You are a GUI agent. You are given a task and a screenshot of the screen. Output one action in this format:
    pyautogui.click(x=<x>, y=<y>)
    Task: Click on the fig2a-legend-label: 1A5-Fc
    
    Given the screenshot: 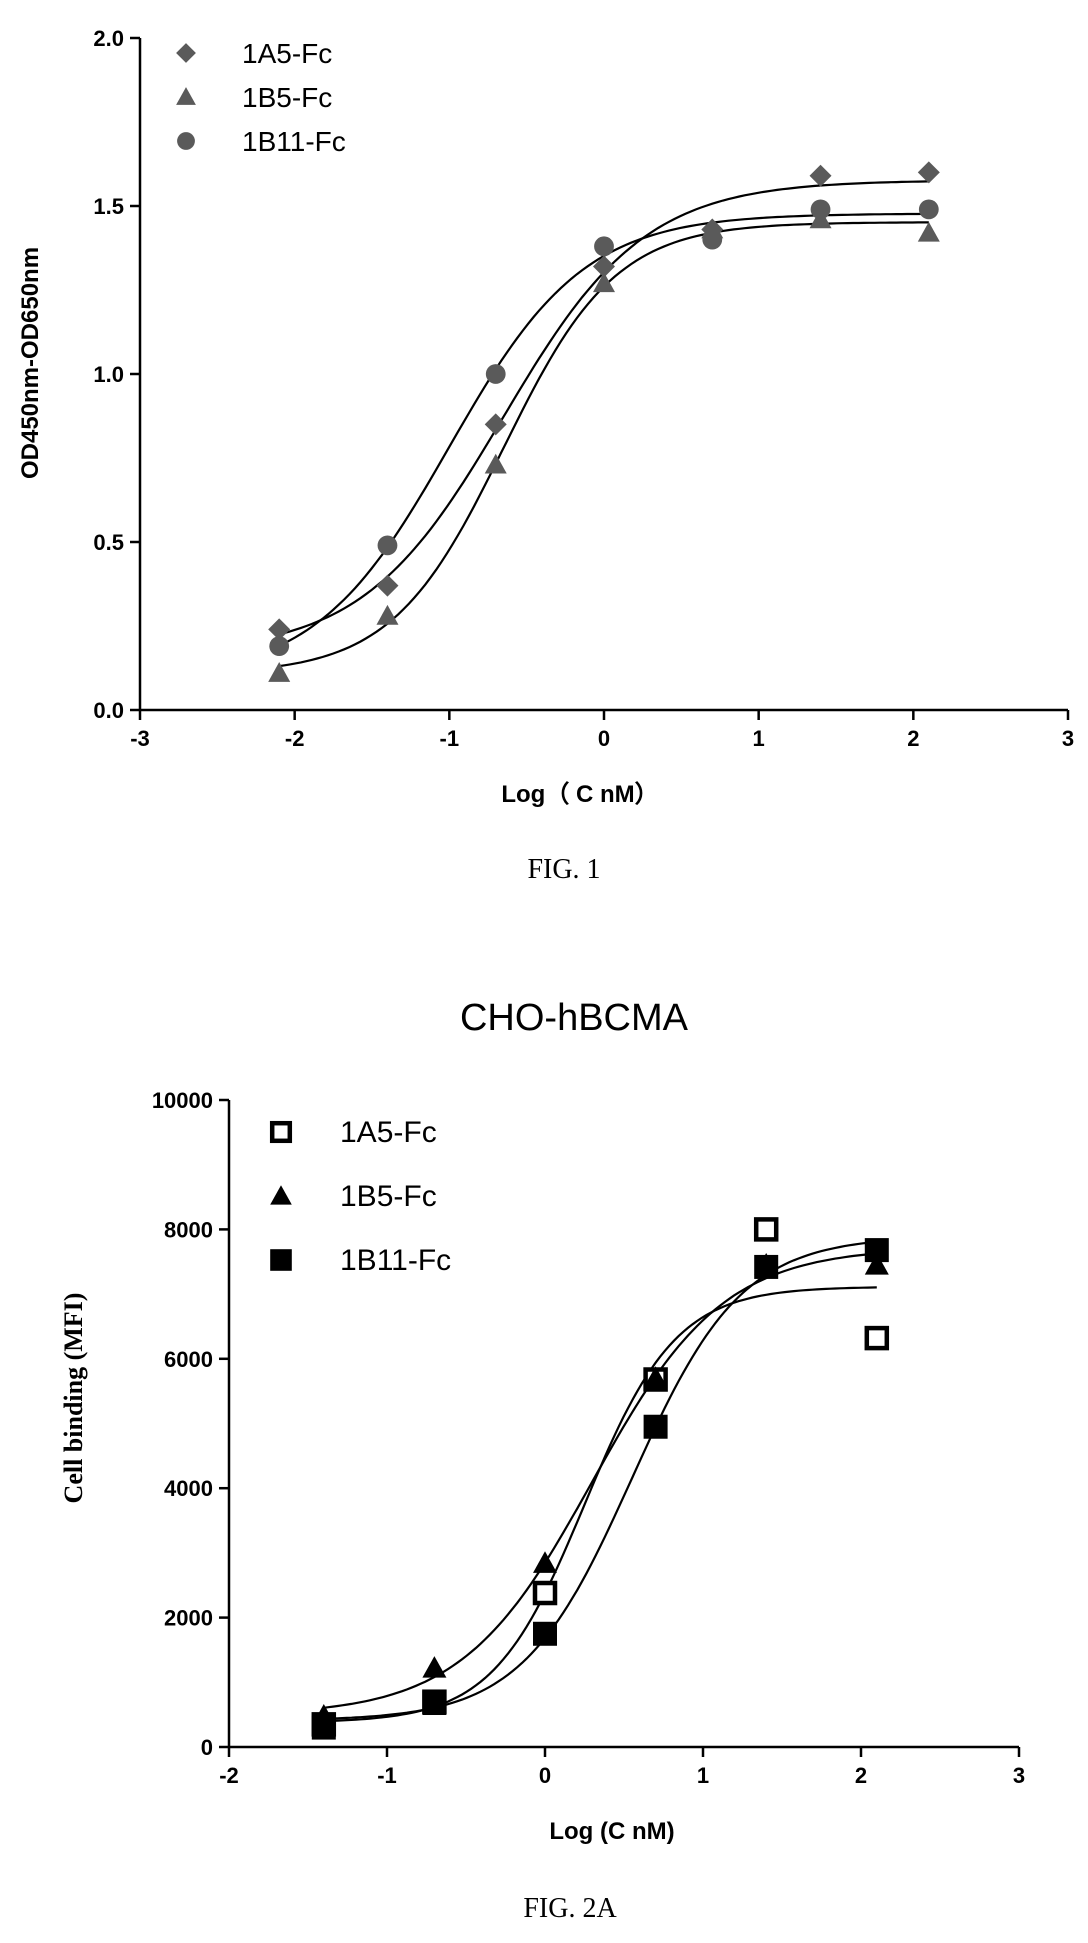 What is the action you would take?
    pyautogui.click(x=388, y=1132)
    